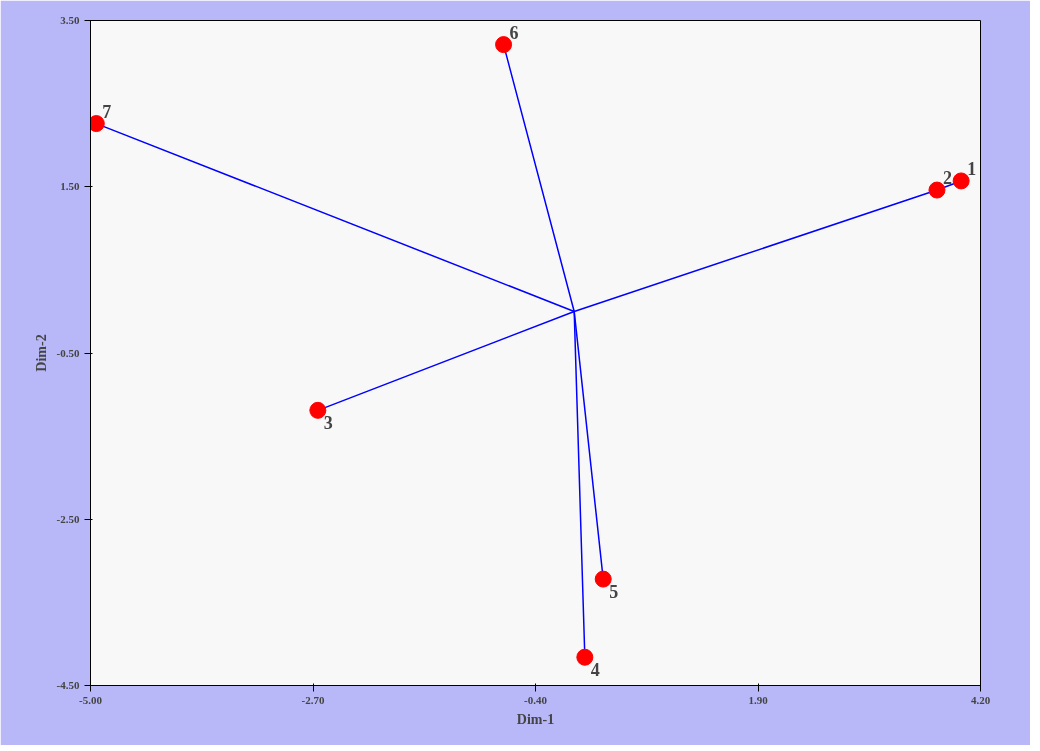  Describe the element at coordinates (68, 352) in the screenshot. I see `y-tick-label: -0.50` at that location.